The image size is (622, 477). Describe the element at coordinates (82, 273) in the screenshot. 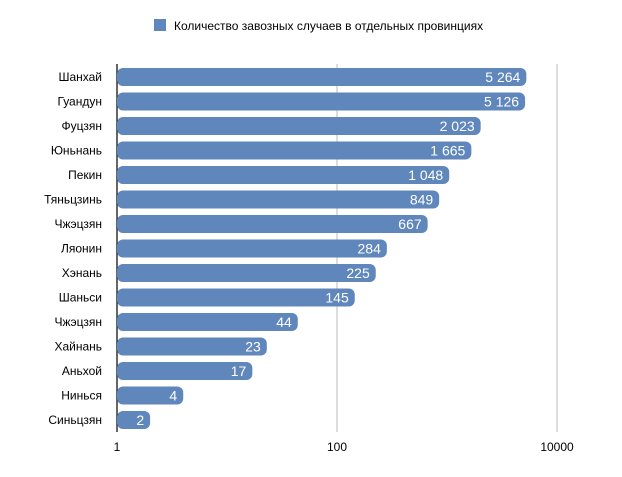

I see `category-label: Хэнань` at that location.